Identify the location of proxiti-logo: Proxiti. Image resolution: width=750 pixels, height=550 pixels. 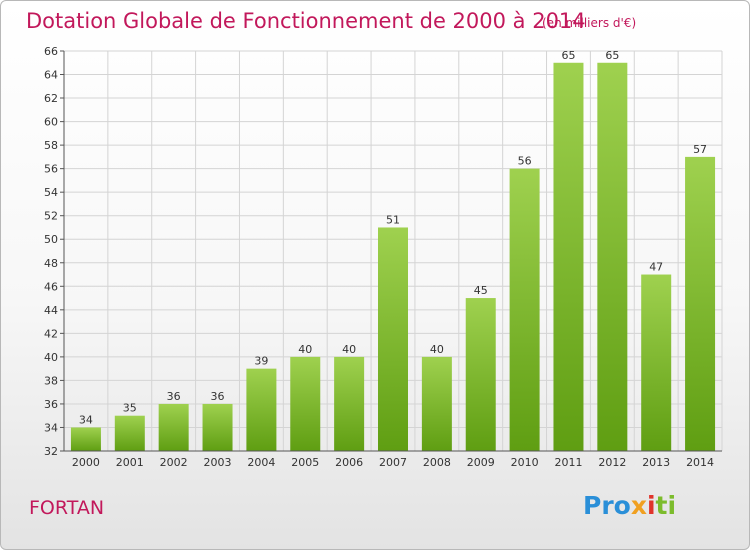
(629, 505).